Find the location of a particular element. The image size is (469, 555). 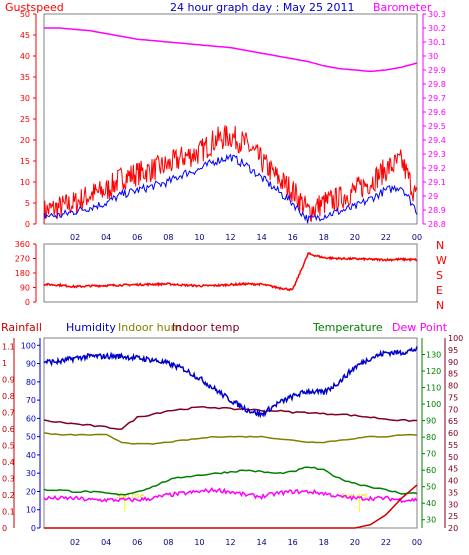

indoor-hum-line is located at coordinates (230, 438).